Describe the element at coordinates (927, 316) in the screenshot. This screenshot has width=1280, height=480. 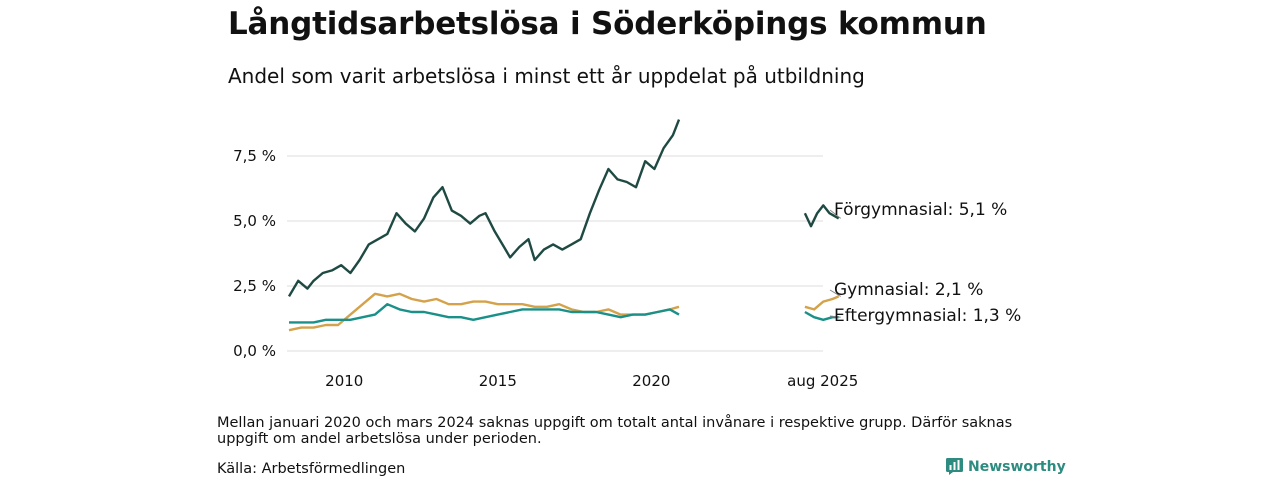
I see `series-end-label: Eftergymnasial: 1,3 %` at that location.